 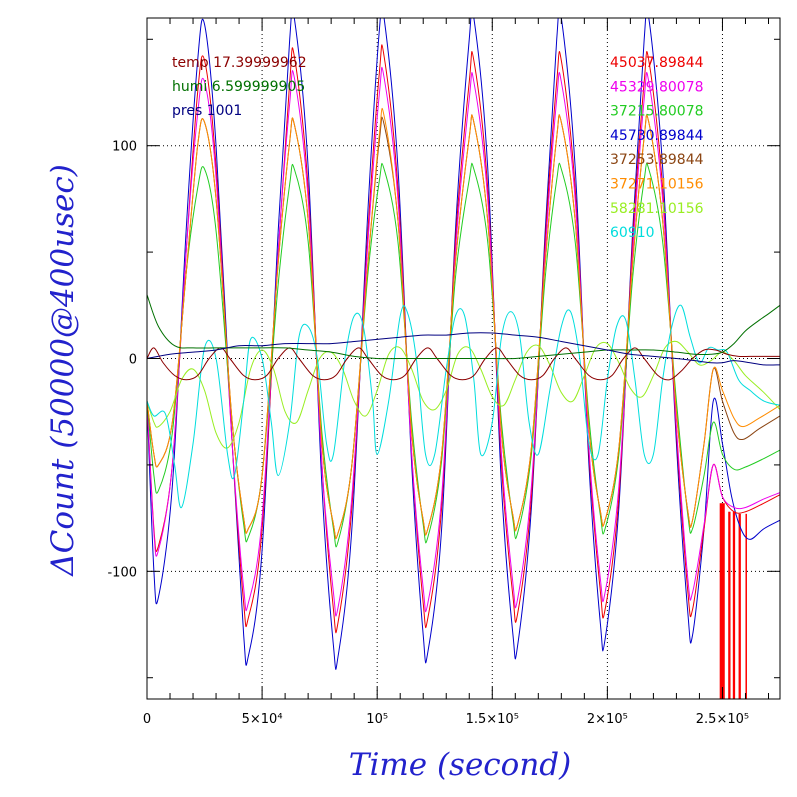 I want to click on legend-left-entry: pres 1001, so click(x=207, y=111).